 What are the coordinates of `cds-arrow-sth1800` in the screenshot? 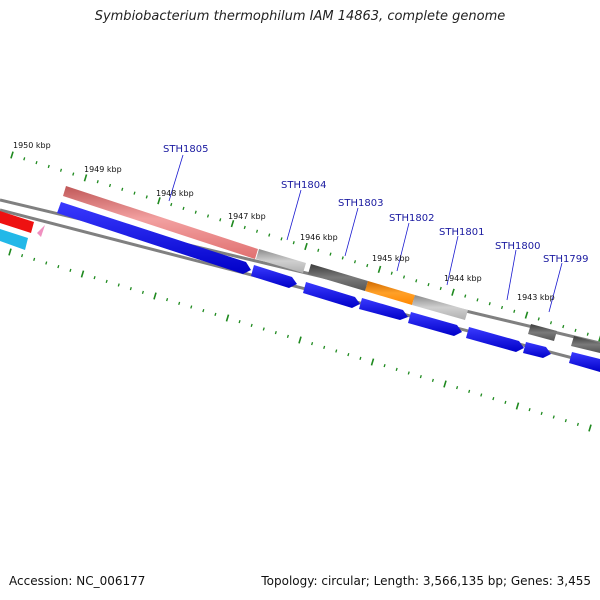 It's located at (495, 339).